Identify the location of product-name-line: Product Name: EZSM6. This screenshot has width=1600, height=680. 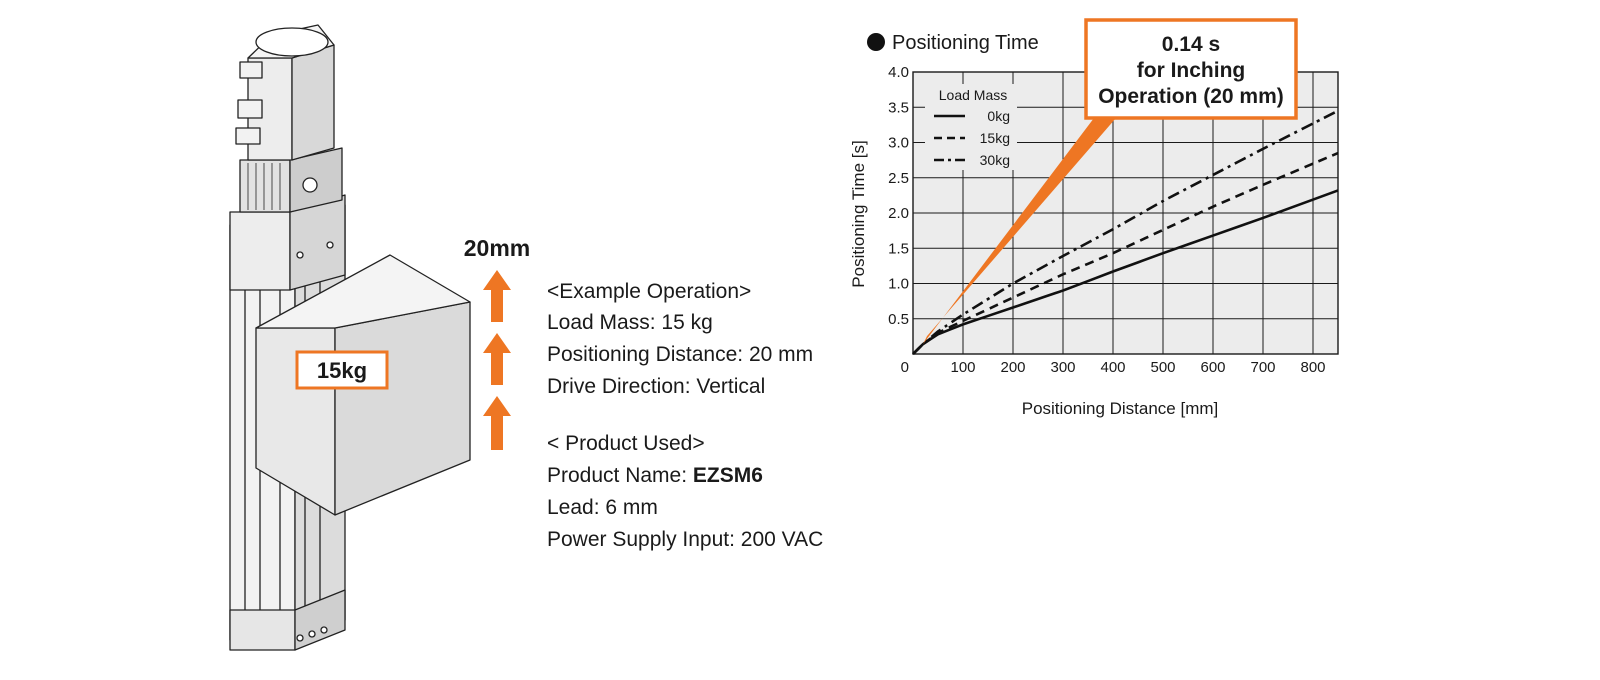
(655, 476).